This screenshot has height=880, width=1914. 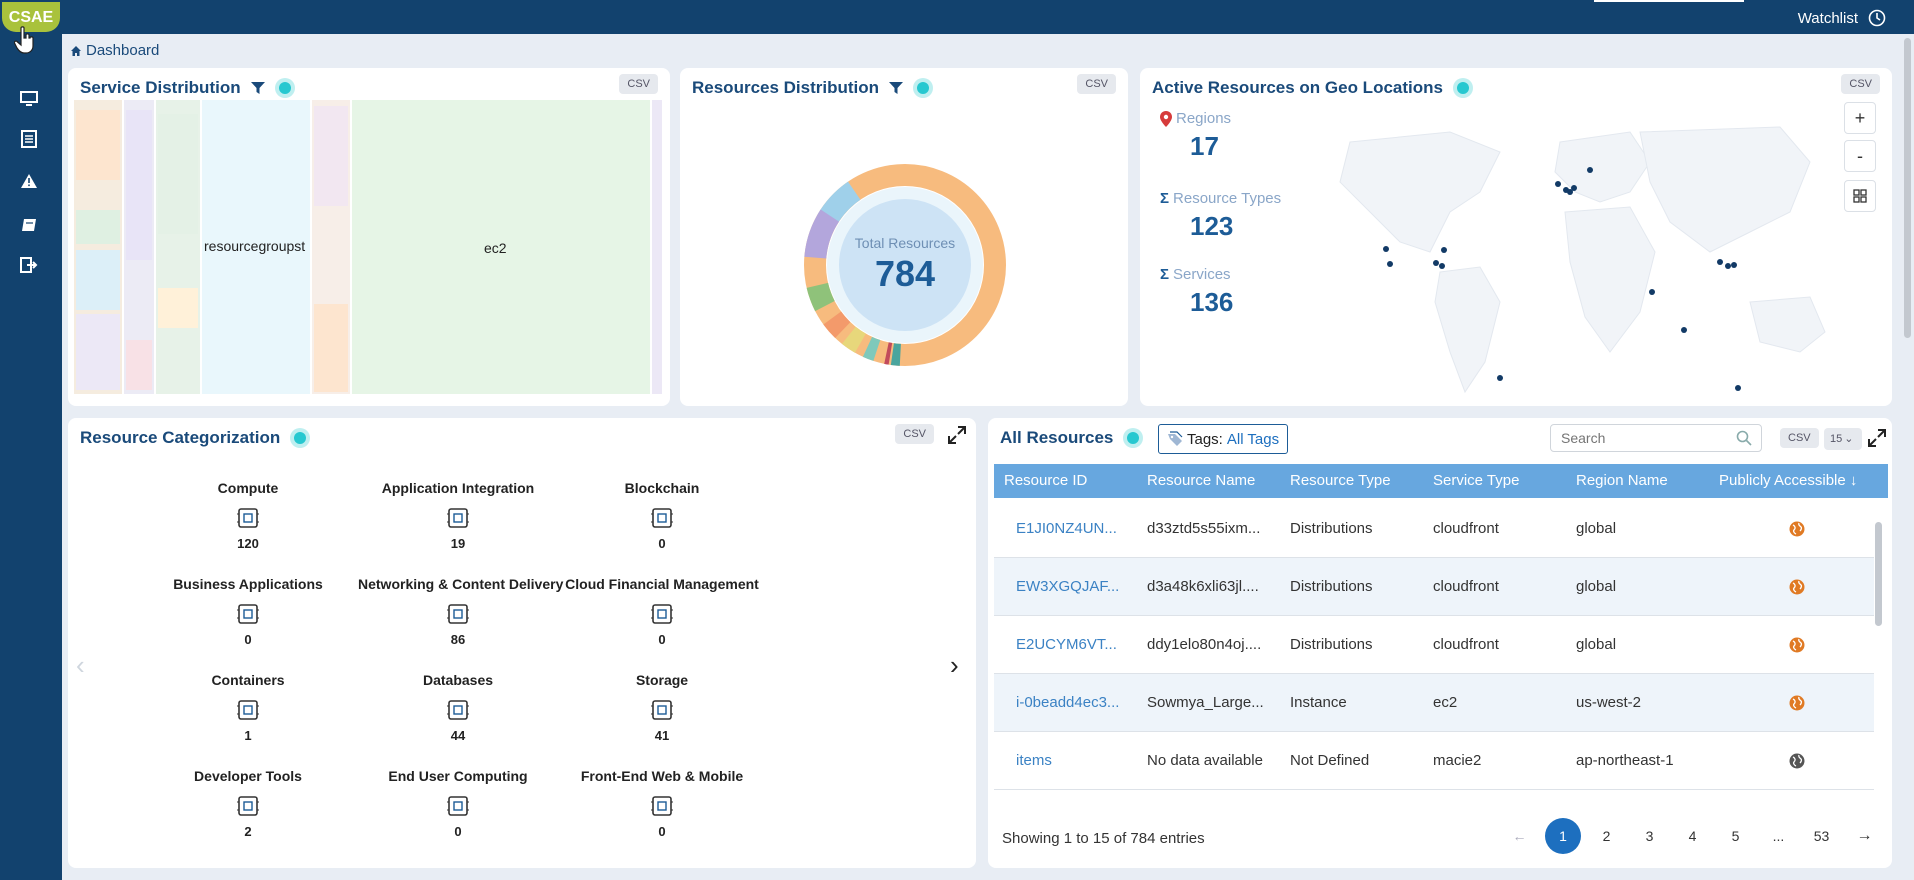 What do you see at coordinates (1606, 836) in the screenshot?
I see `page-button: 2` at bounding box center [1606, 836].